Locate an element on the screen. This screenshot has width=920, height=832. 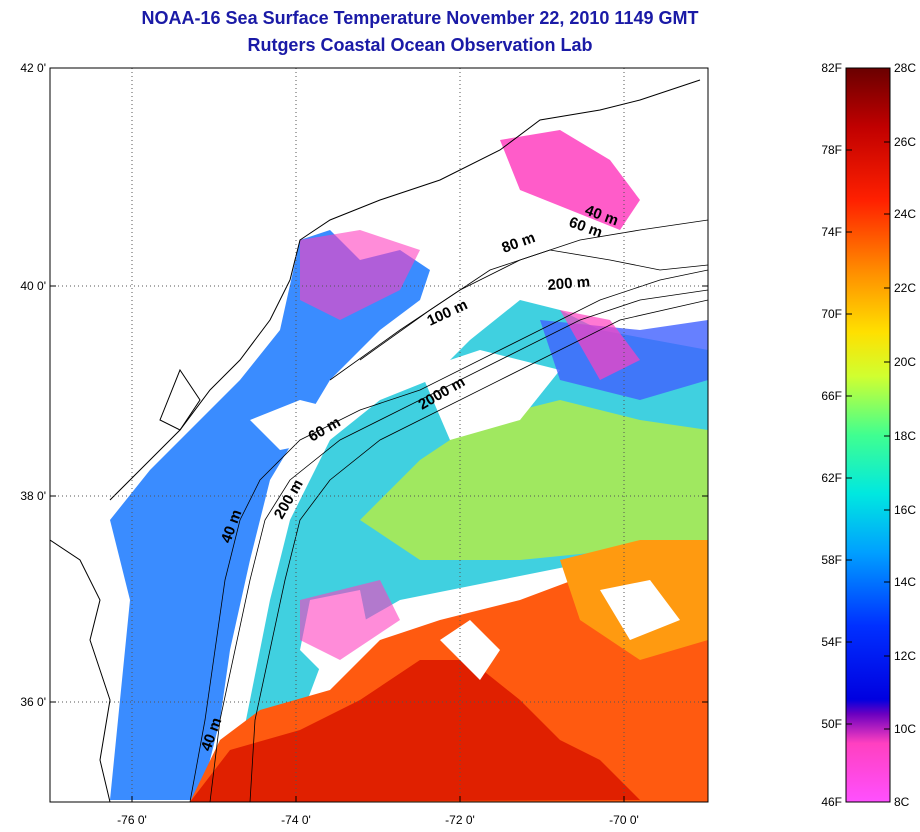
colorbar-c-label: 26C is located at coordinates (905, 142).